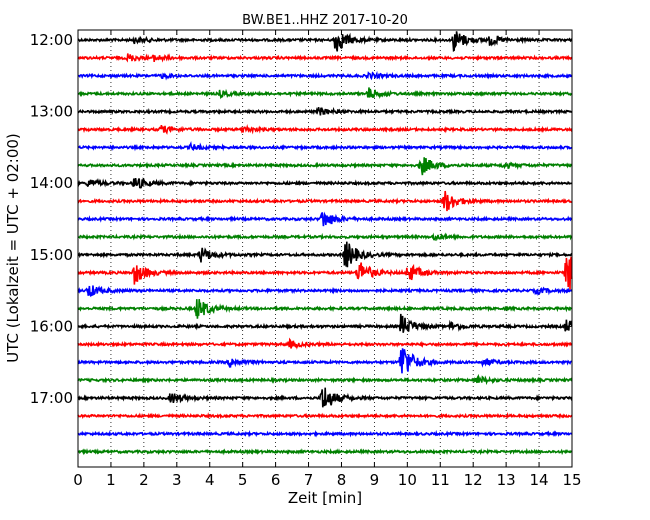  Describe the element at coordinates (309, 480) in the screenshot. I see `x-tick-label: 7` at that location.